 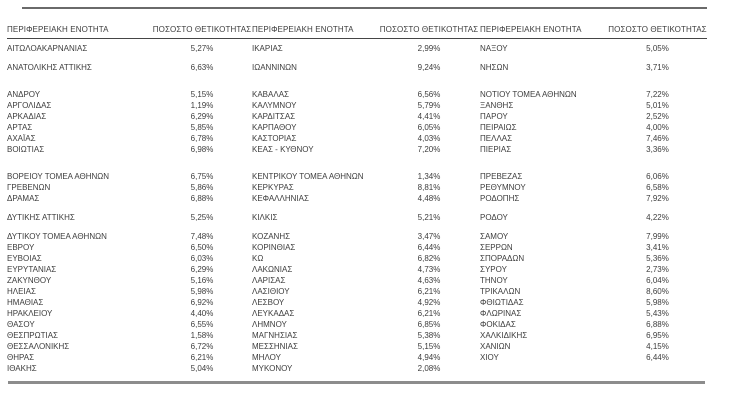 What do you see at coordinates (357, 105) in the screenshot?
I see `table-row: ΑΡΓΟΛΙΔΑΣ 1,19% ΚΑΛΥΜΝΟΥ 5,79% ΞΑΝΘΗΣ 5,01%` at bounding box center [357, 105].